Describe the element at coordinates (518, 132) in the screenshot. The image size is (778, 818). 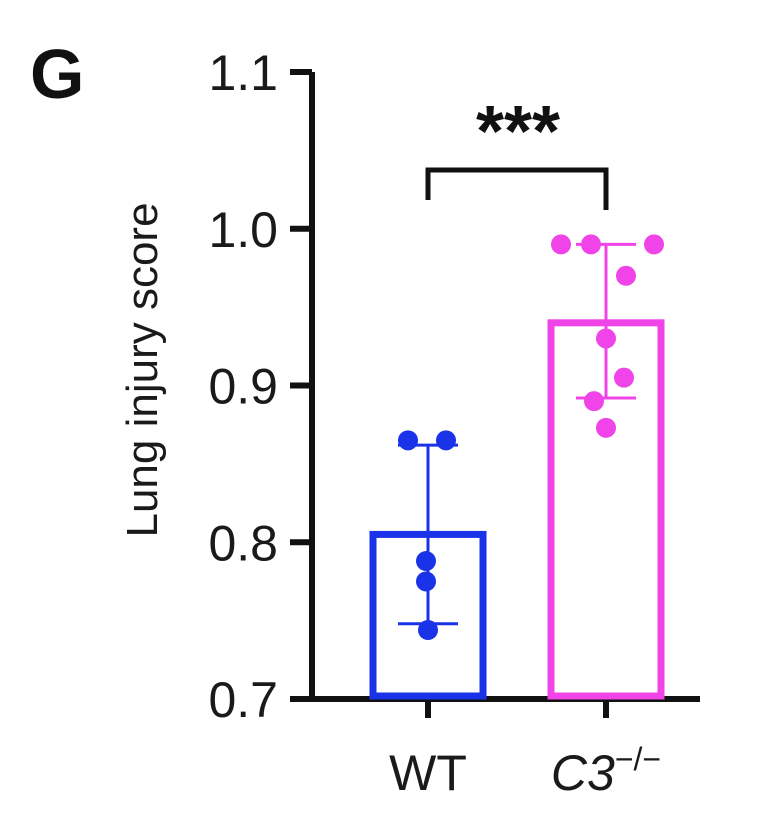
I see `significance-label: ***` at that location.